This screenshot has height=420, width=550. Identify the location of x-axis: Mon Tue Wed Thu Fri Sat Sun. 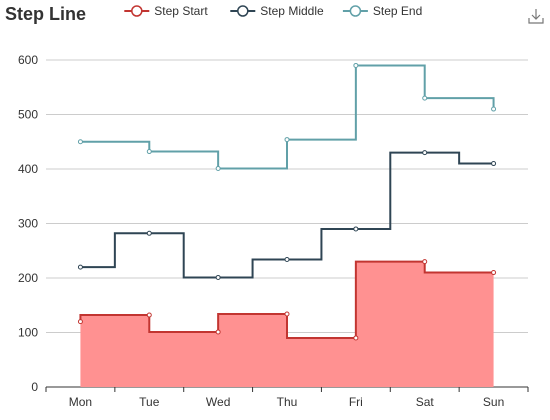
(287, 397).